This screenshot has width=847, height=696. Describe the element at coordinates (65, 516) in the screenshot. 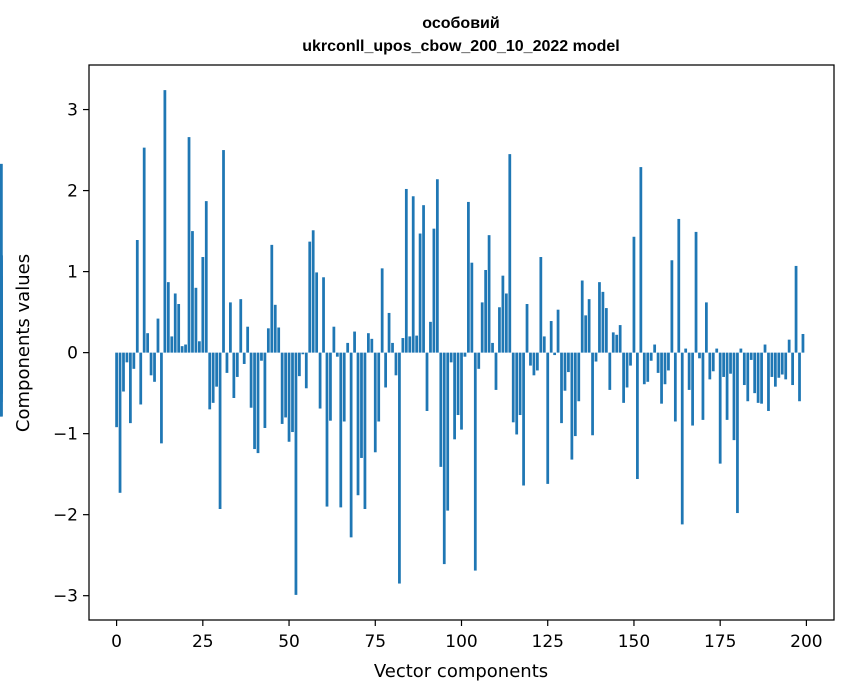

I see `y-tick-label: −2` at that location.